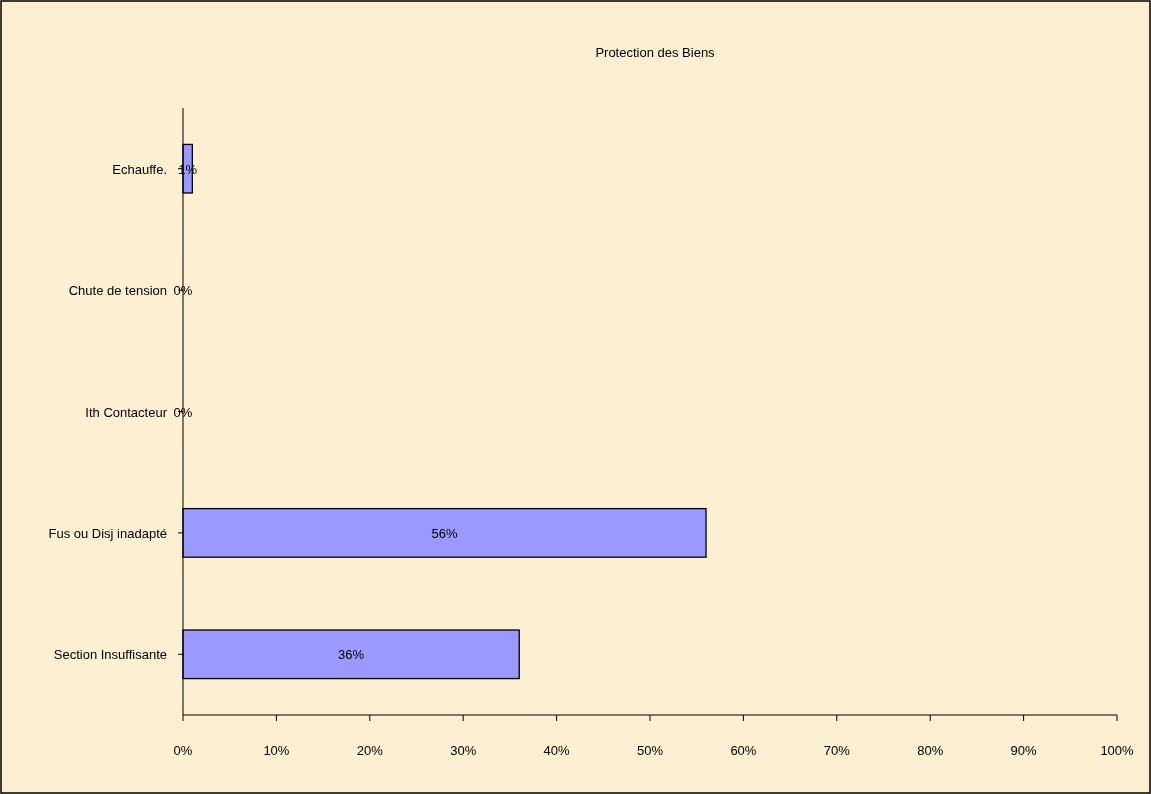 The height and width of the screenshot is (794, 1151). I want to click on y-tick-label: Fus ou Disj inadapté, so click(107, 533).